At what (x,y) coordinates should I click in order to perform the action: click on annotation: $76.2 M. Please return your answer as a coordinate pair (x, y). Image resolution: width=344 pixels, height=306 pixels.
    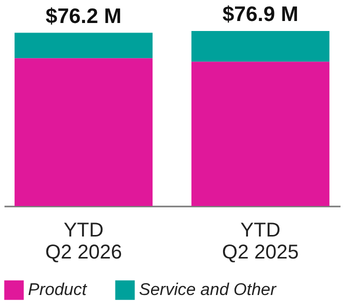
    Looking at the image, I should click on (84, 16).